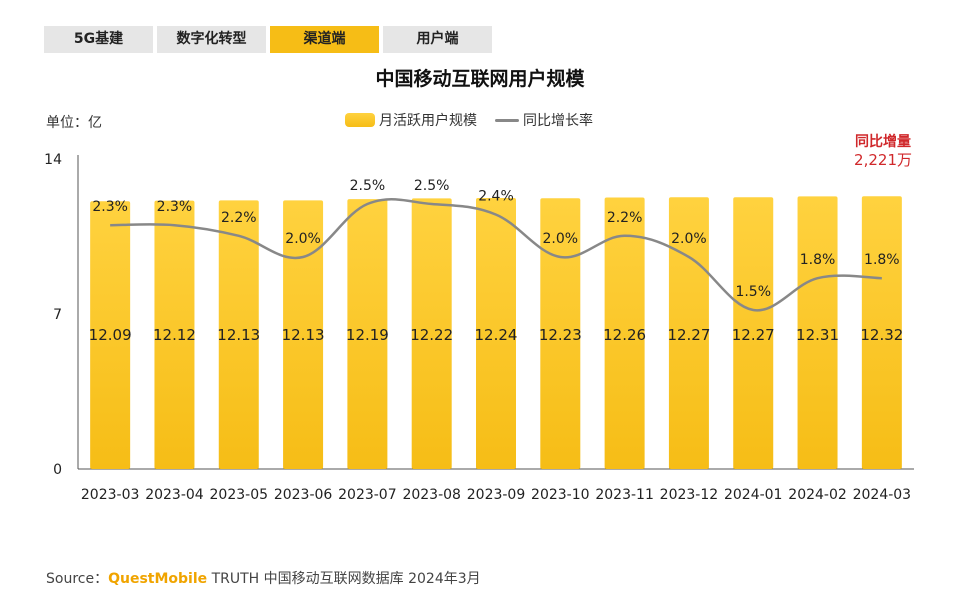 Image resolution: width=960 pixels, height=602 pixels. What do you see at coordinates (496, 495) in the screenshot?
I see `x-tick-label: 2023-09` at bounding box center [496, 495].